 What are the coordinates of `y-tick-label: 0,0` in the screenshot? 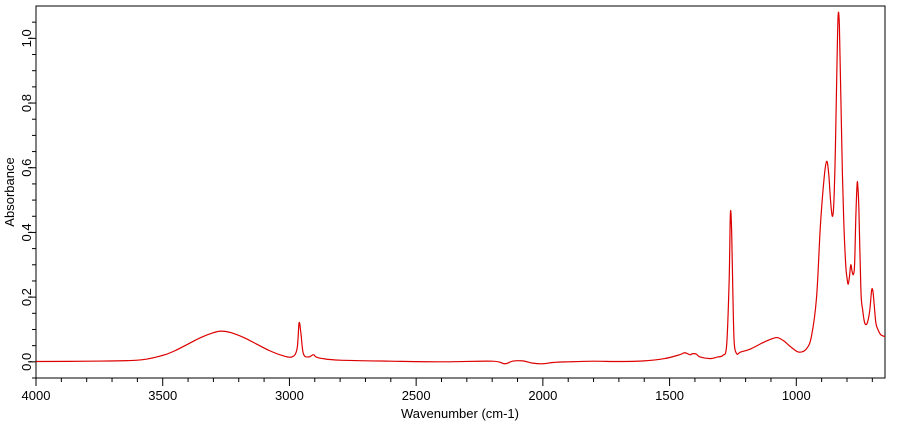 It's located at (26, 362).